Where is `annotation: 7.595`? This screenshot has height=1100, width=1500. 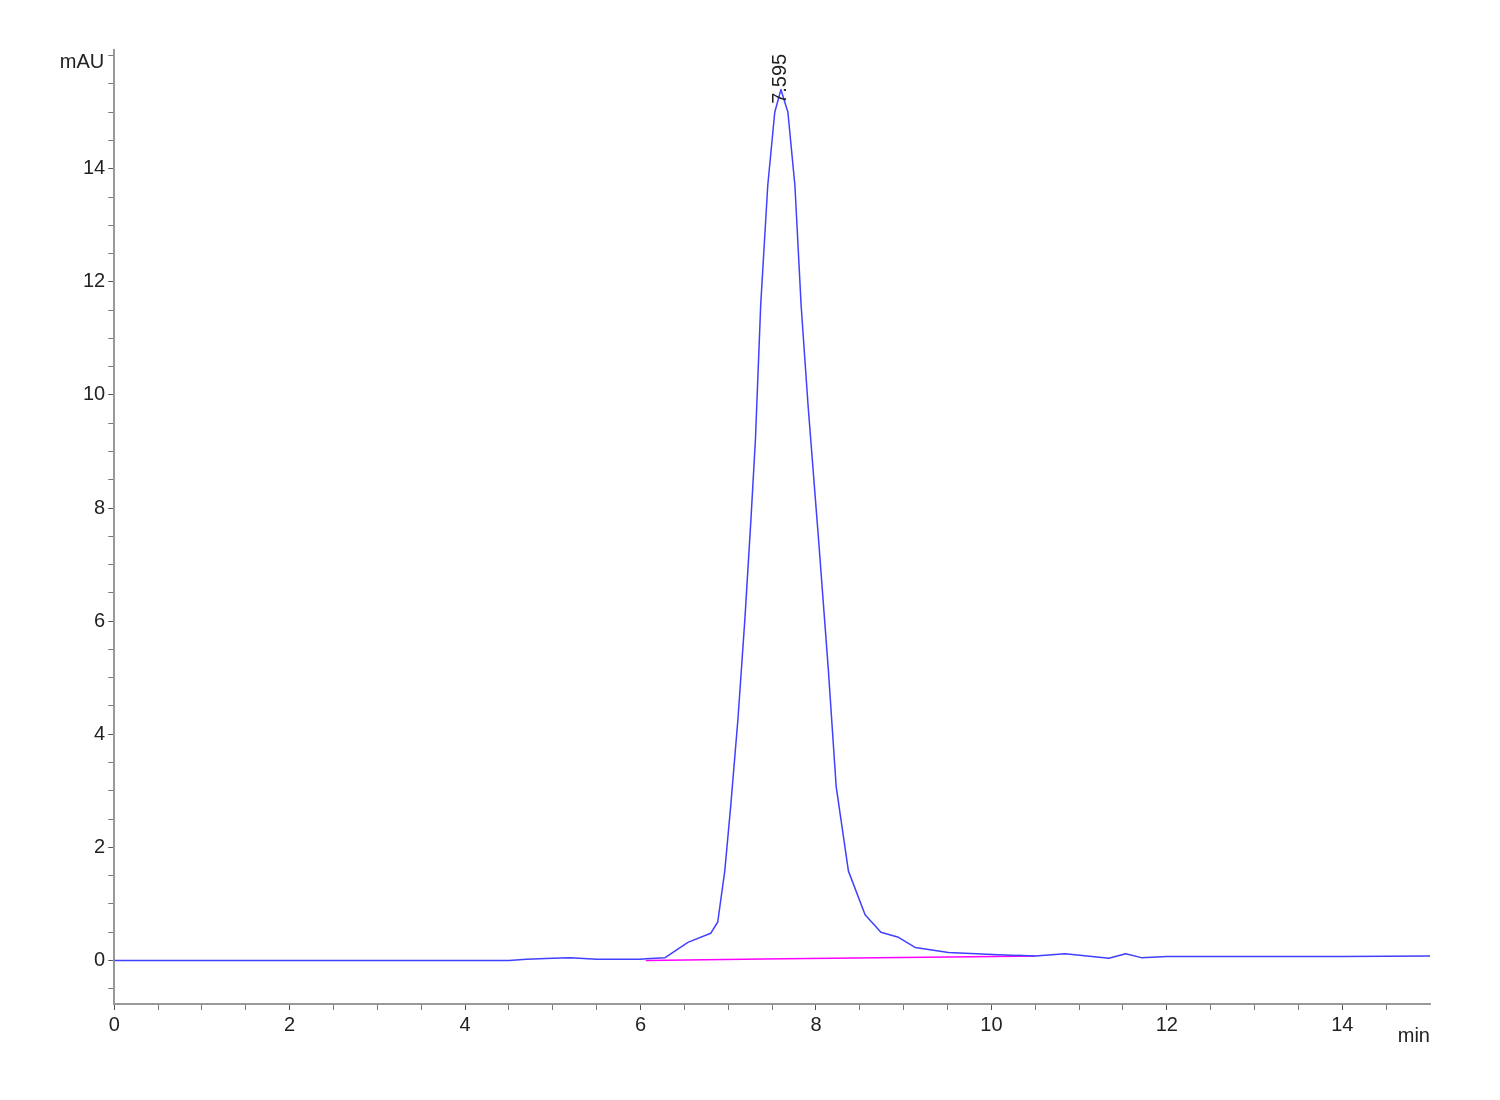 annotation: 7.595 is located at coordinates (778, 78).